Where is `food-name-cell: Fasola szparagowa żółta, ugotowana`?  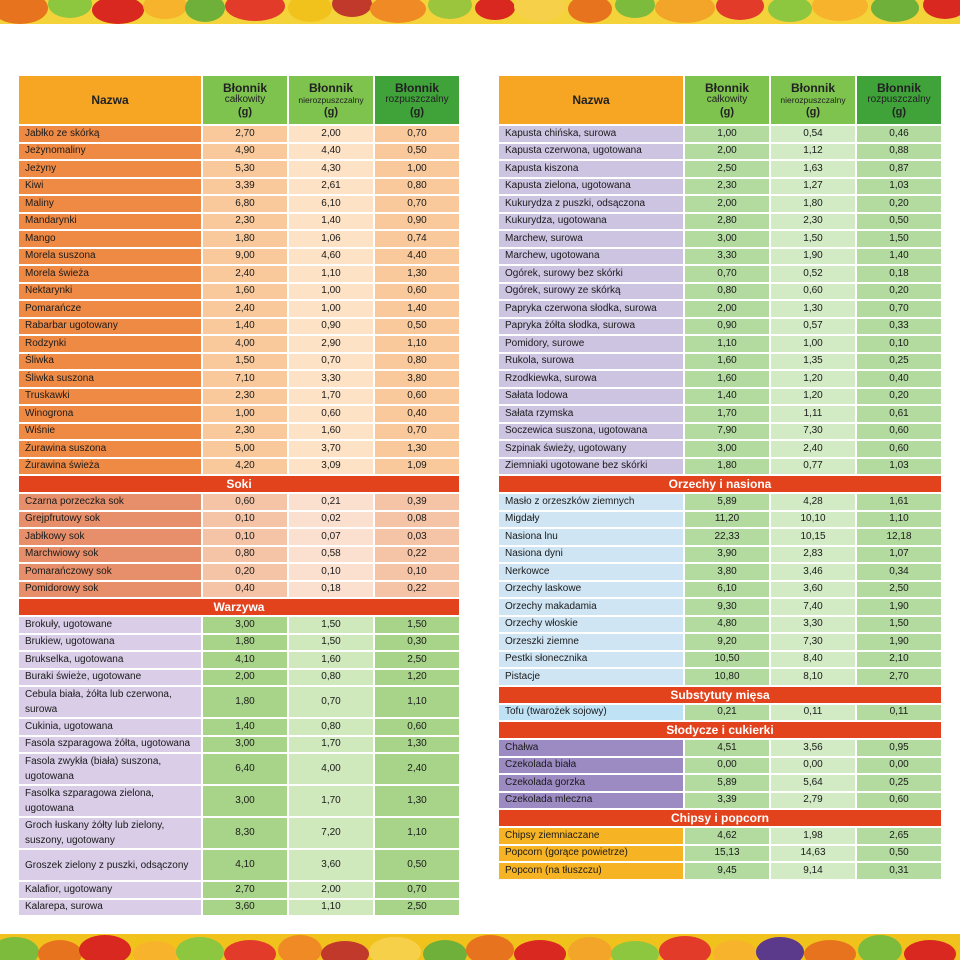
food-name-cell: Fasola szparagowa żółta, ugotowana is located at coordinates (110, 744).